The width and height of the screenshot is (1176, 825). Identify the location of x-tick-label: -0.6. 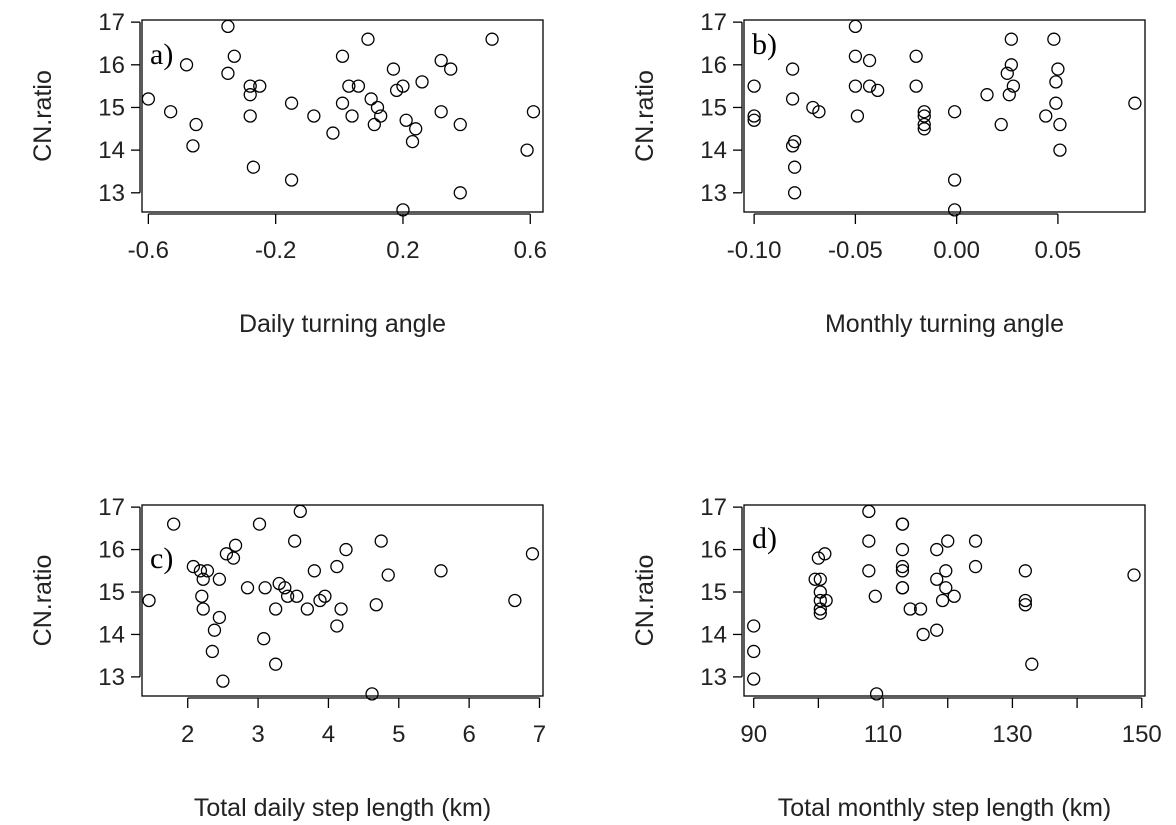
(148, 250).